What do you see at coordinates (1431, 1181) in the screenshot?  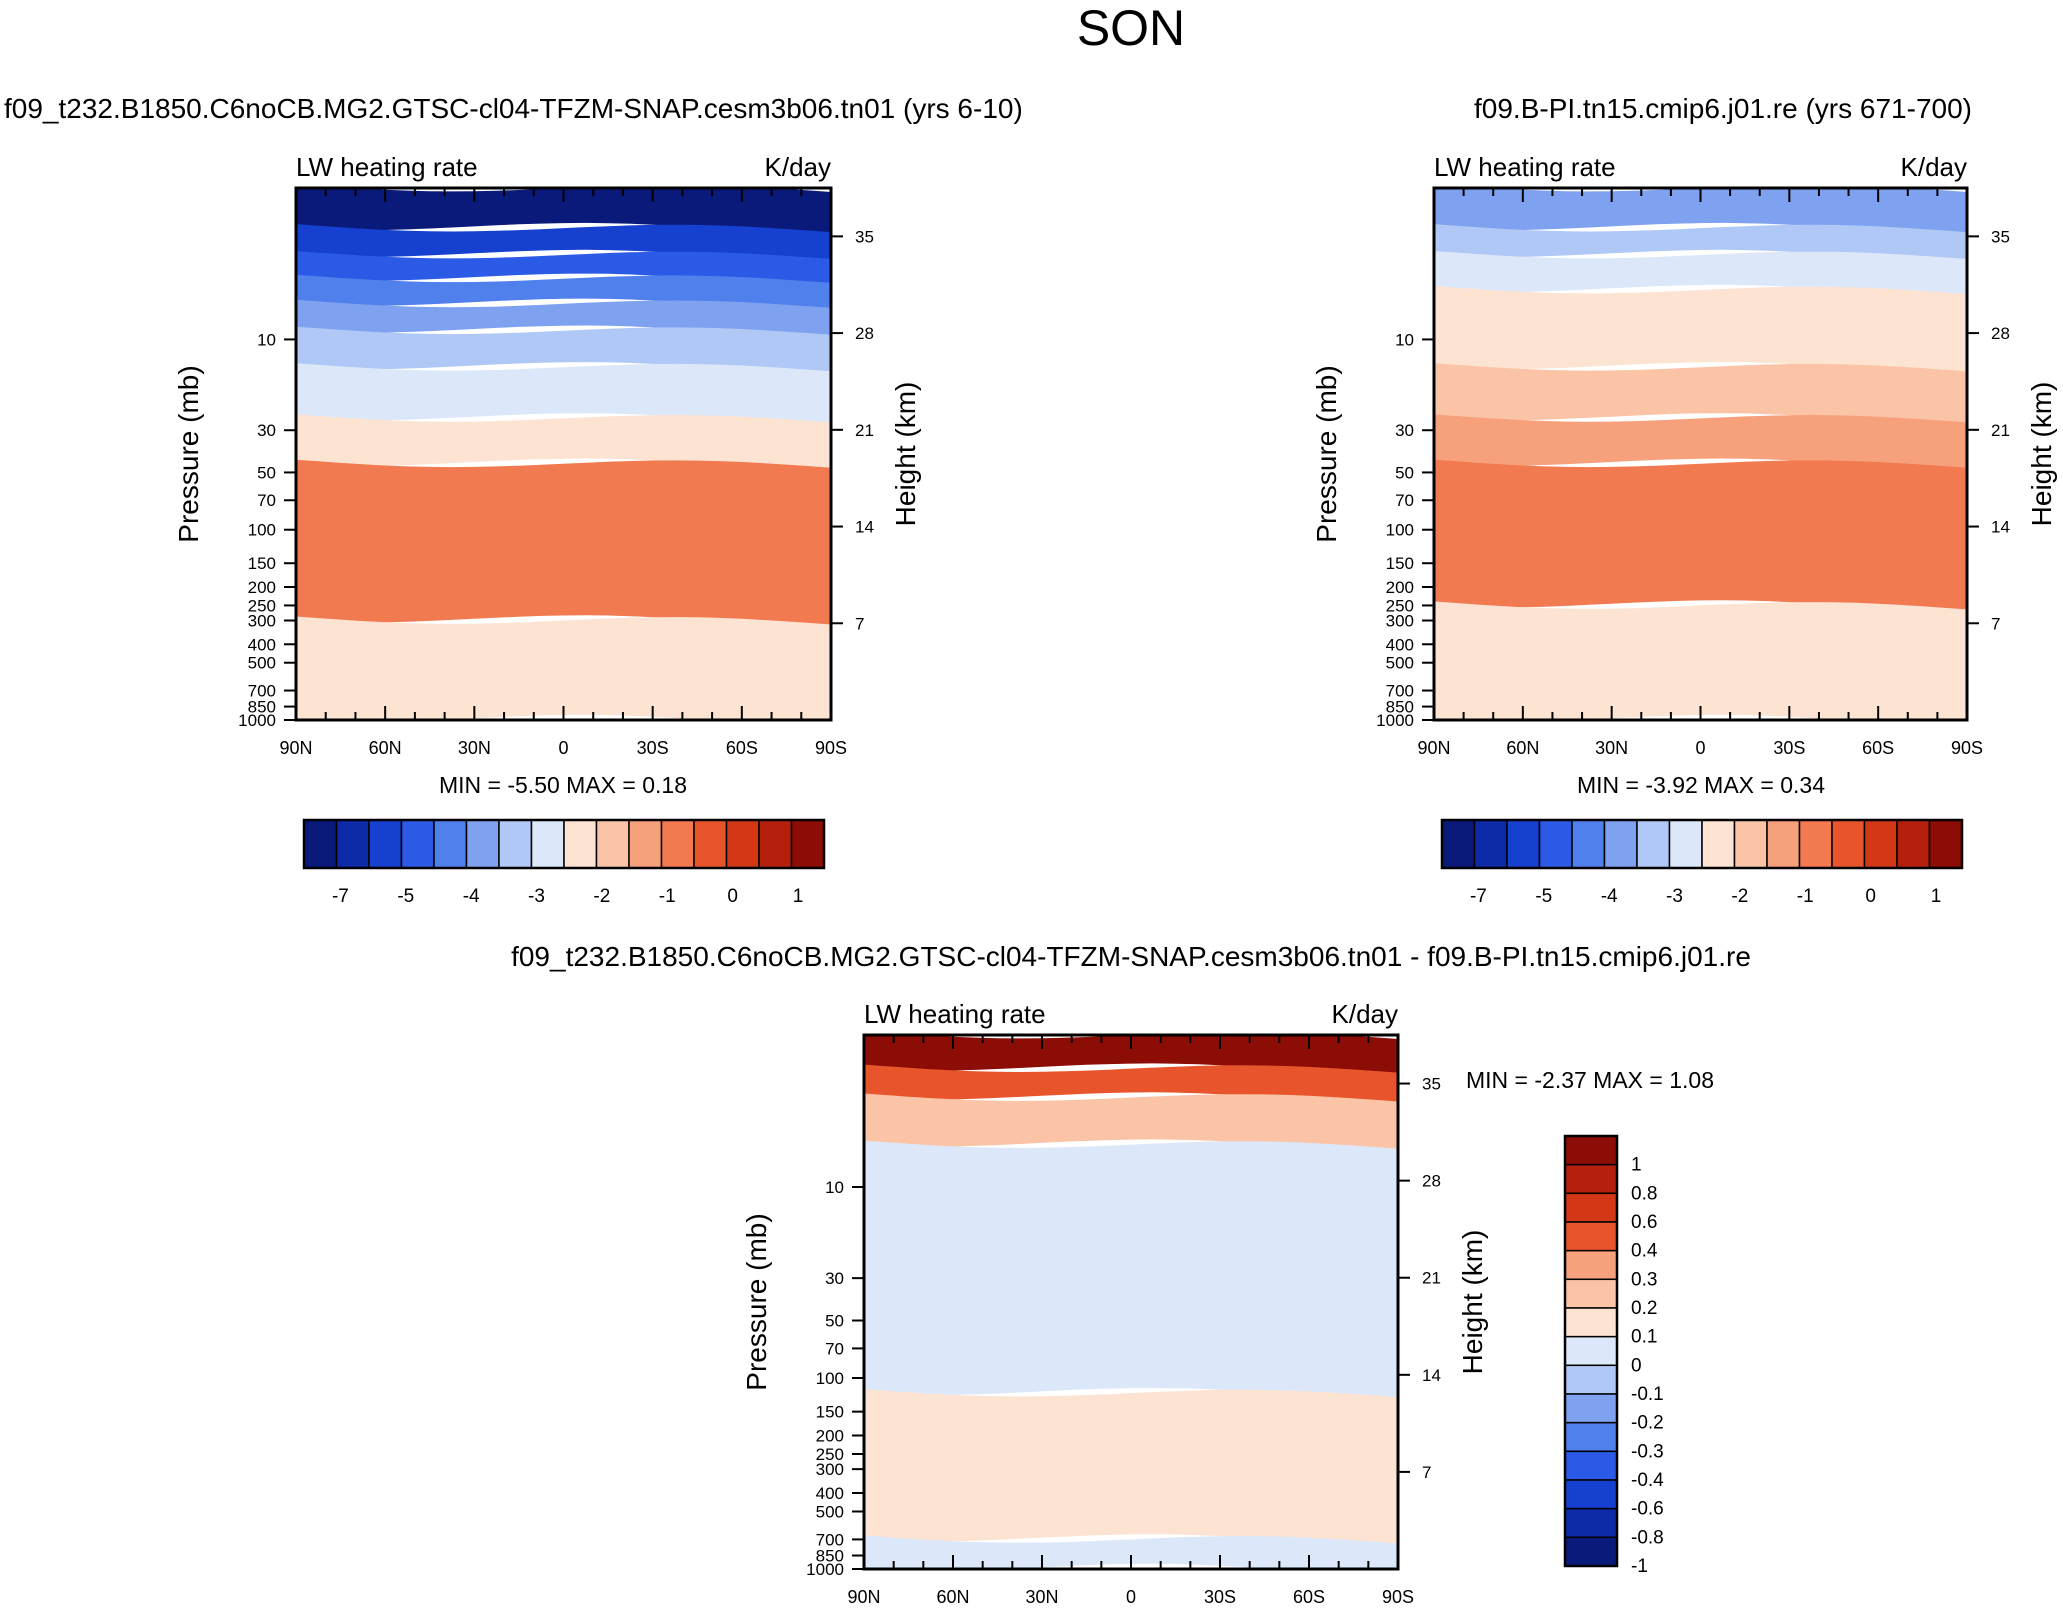 I see `y2-tick-label: 28` at bounding box center [1431, 1181].